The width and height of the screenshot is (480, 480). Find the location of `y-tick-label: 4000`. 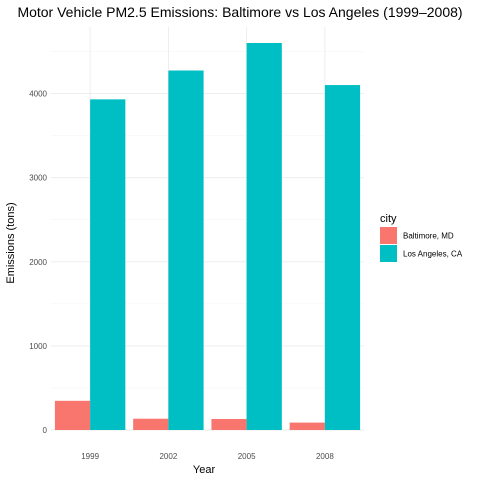

y-tick-label: 4000 is located at coordinates (38, 94).